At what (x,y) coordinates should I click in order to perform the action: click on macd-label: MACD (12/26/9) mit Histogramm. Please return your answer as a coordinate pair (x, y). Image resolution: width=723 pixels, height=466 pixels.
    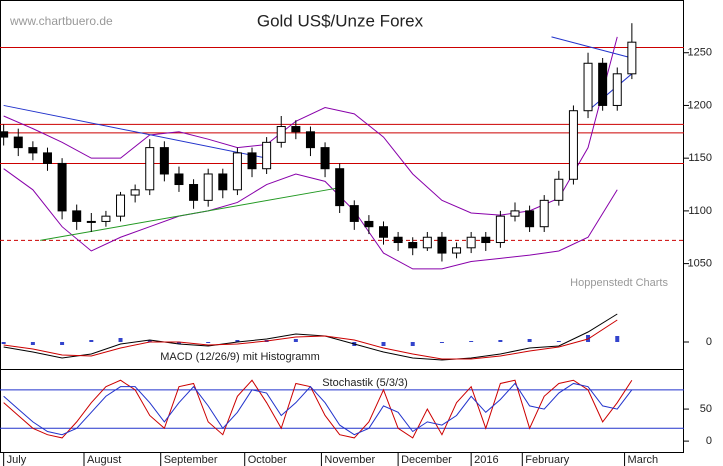
    Looking at the image, I should click on (240, 357).